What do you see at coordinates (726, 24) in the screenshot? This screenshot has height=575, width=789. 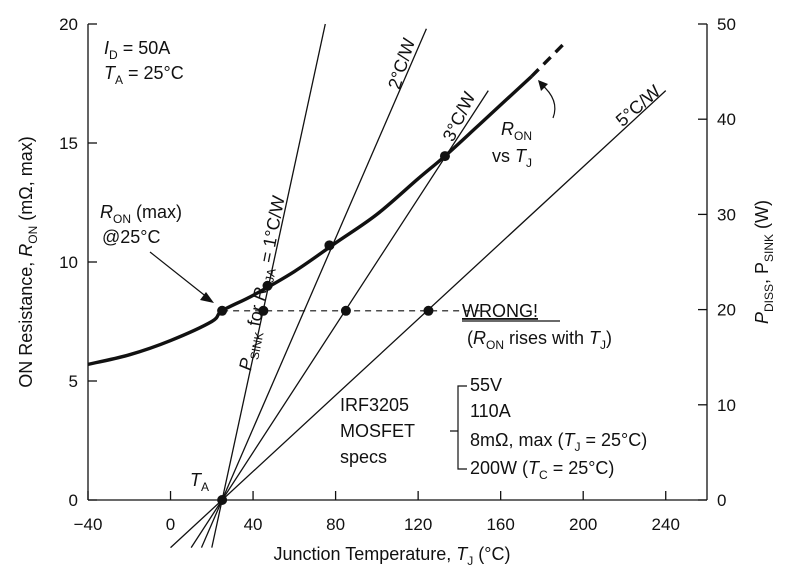 I see `y-right-tick-label: 50` at bounding box center [726, 24].